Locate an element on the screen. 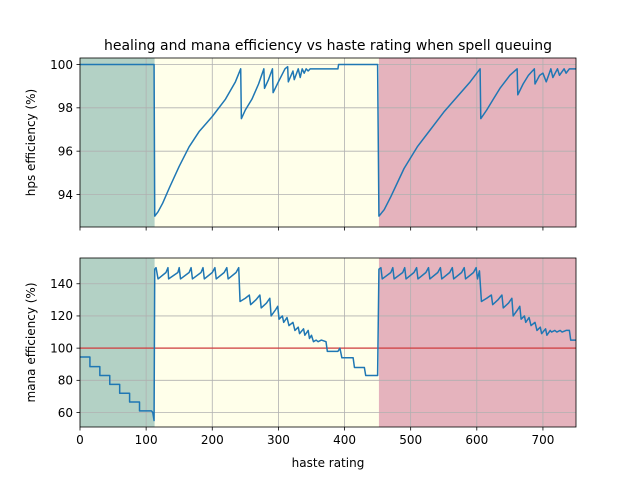 The height and width of the screenshot is (480, 640). x-tick-label: 200 is located at coordinates (212, 440).